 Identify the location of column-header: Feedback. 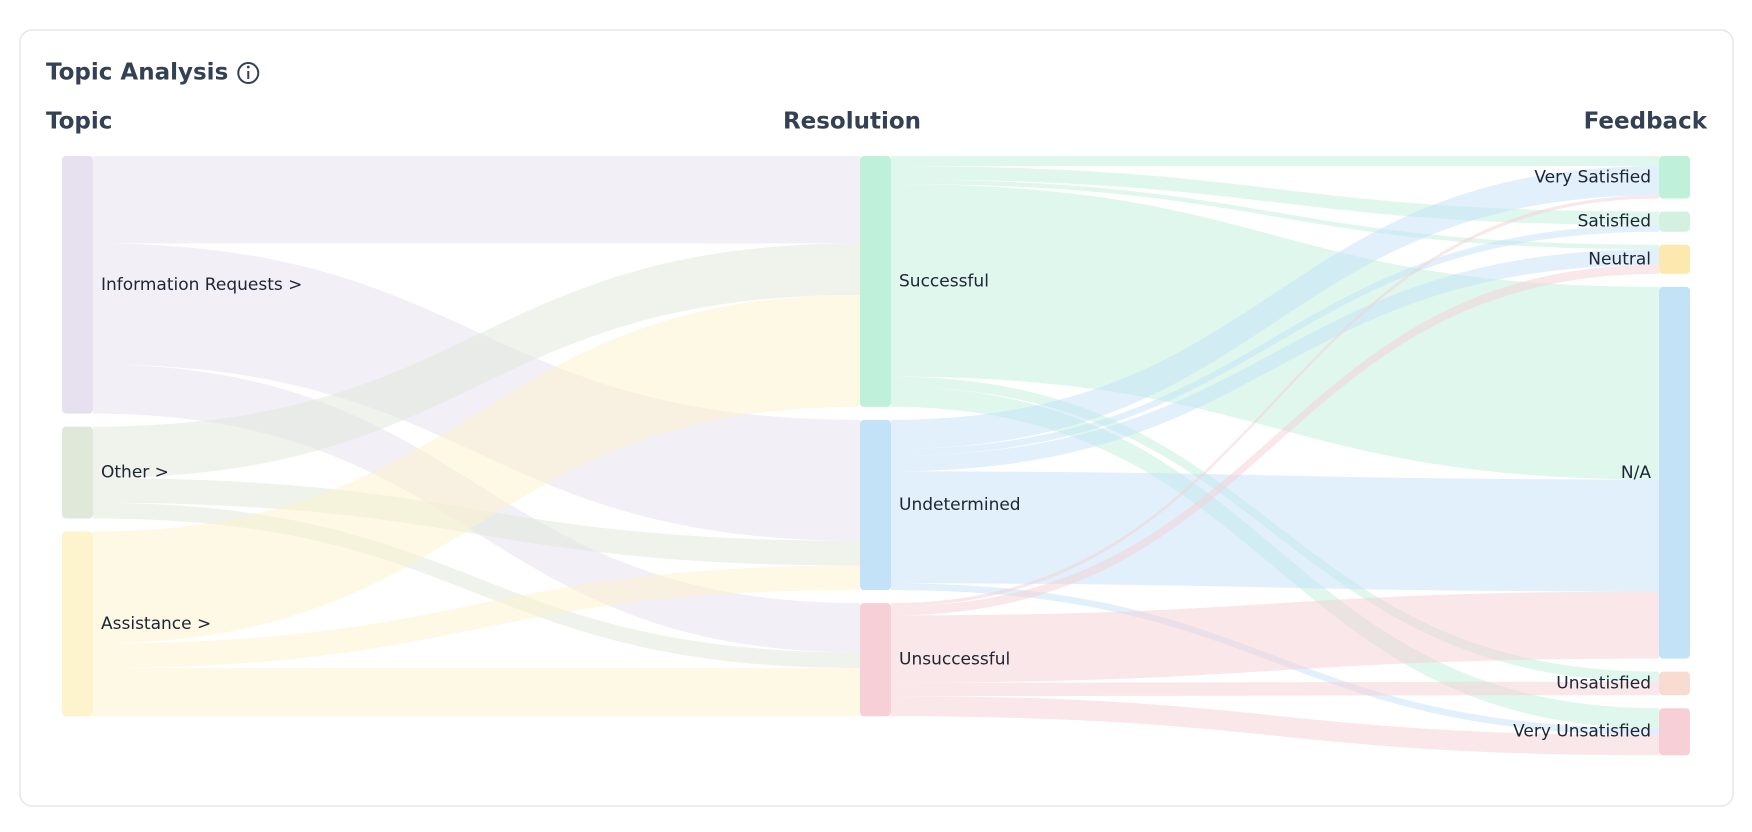
(1646, 122).